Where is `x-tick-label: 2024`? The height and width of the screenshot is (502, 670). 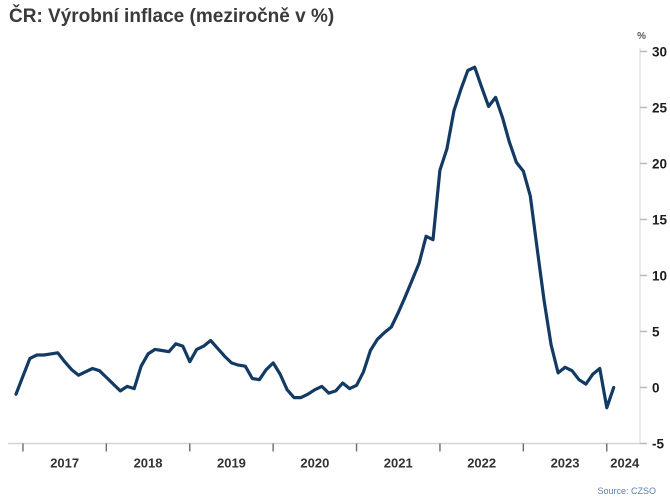
x-tick-label: 2024 is located at coordinates (625, 463).